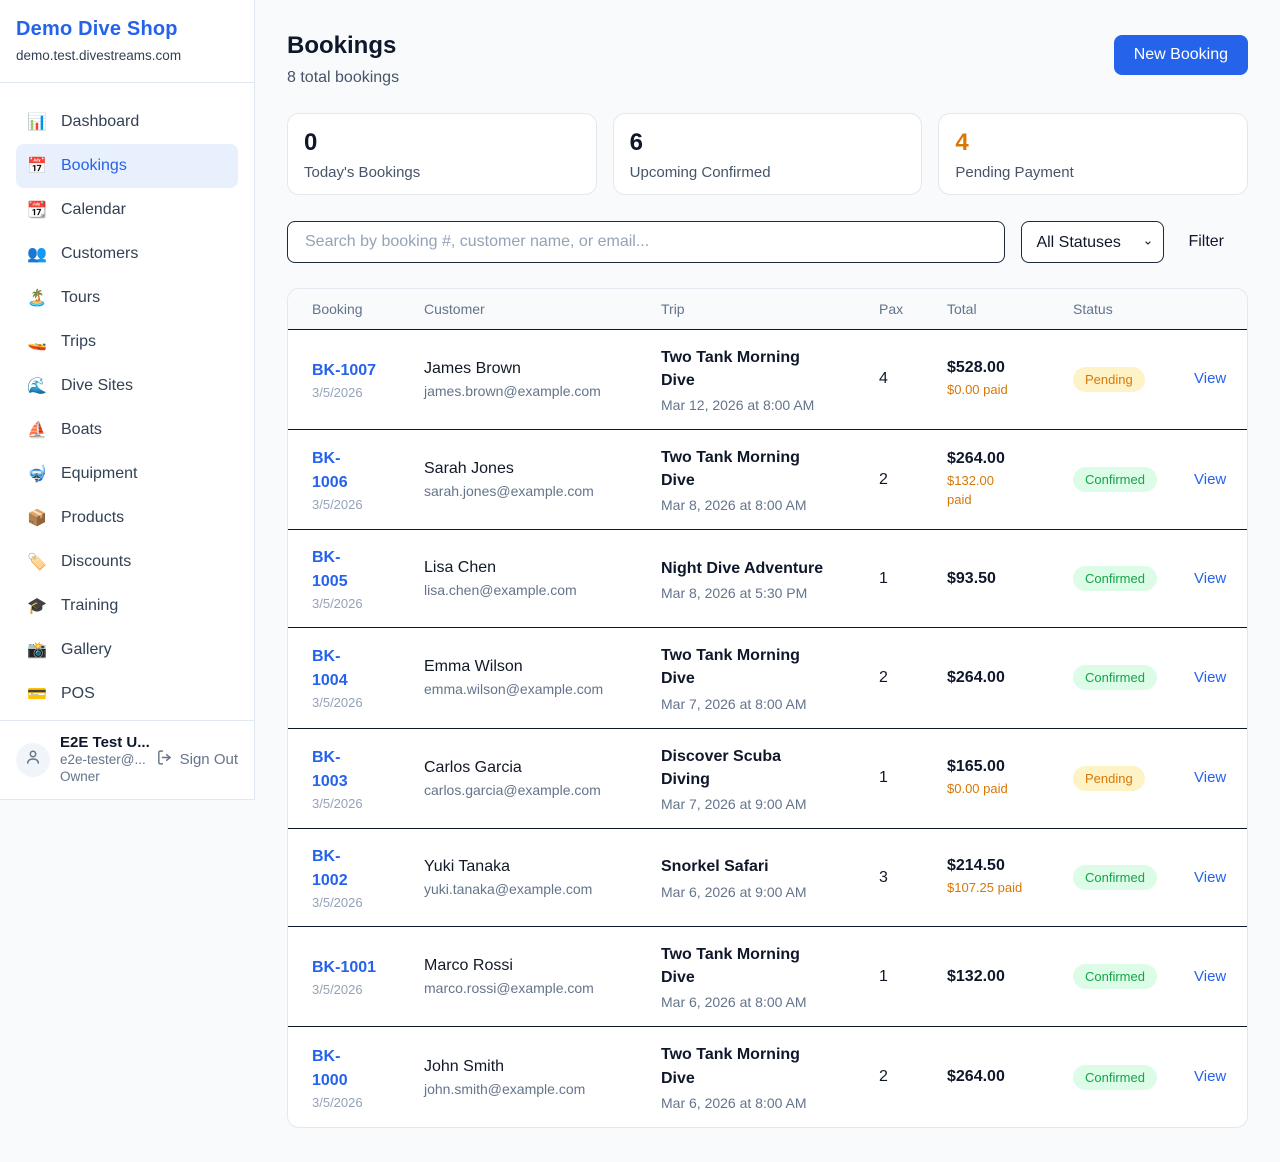  Describe the element at coordinates (37, 254) in the screenshot. I see `nav-item-icon: 👥` at that location.